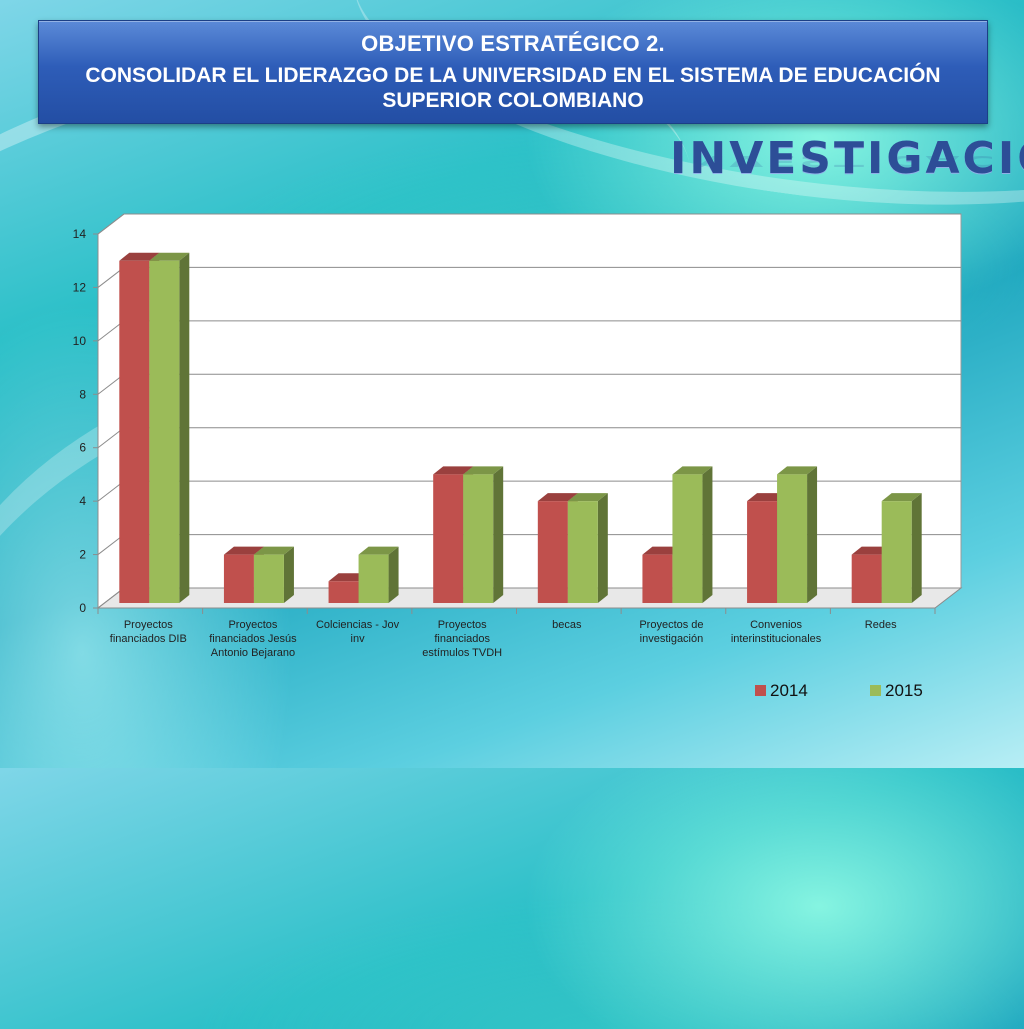  Describe the element at coordinates (875, 690) in the screenshot. I see `legend-swatch-2015` at that location.